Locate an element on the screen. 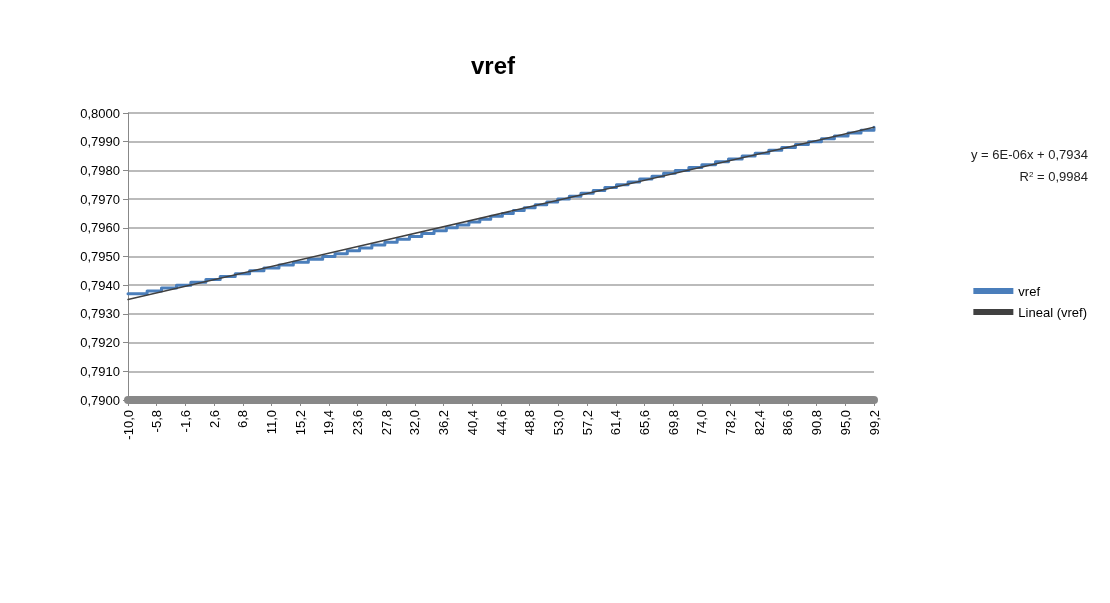 The height and width of the screenshot is (603, 1110). x-tick-label: 82,4 is located at coordinates (759, 423).